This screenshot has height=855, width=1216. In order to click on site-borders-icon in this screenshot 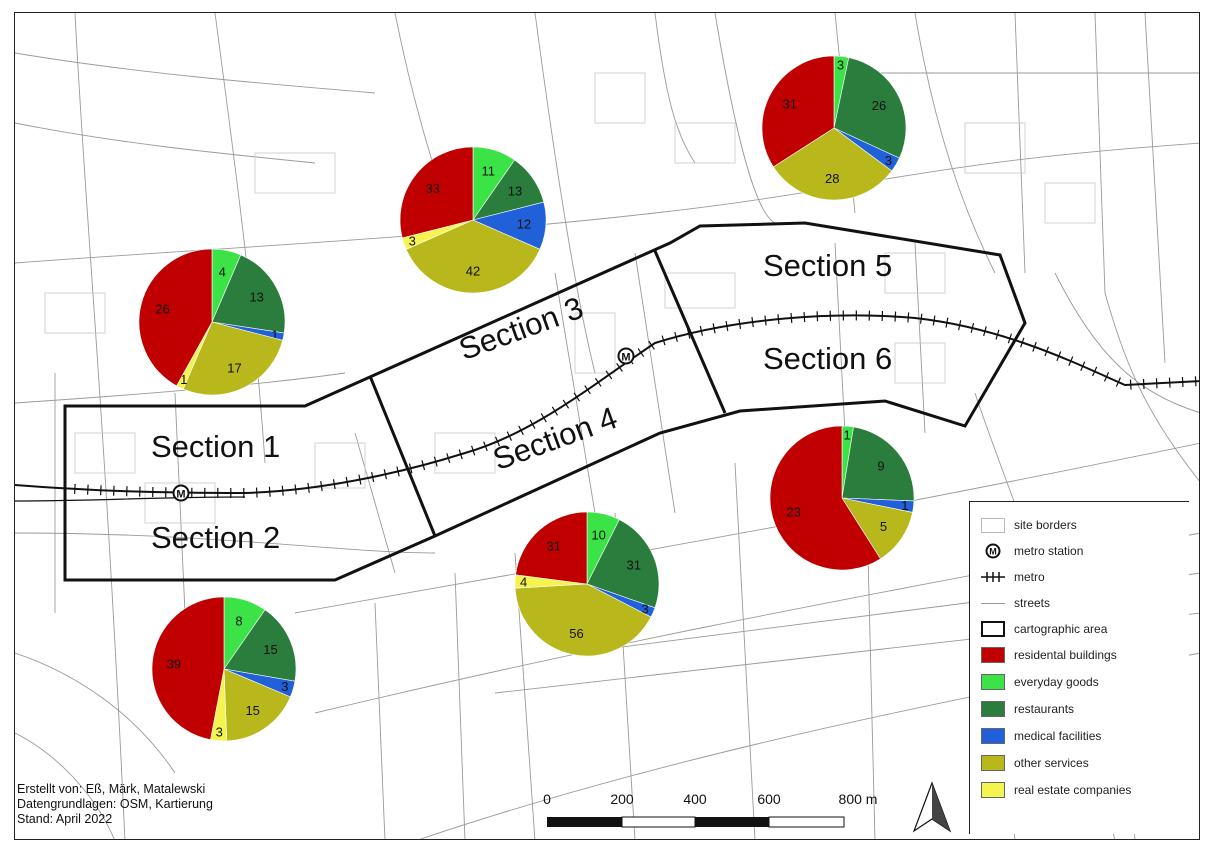, I will do `click(993, 525)`.